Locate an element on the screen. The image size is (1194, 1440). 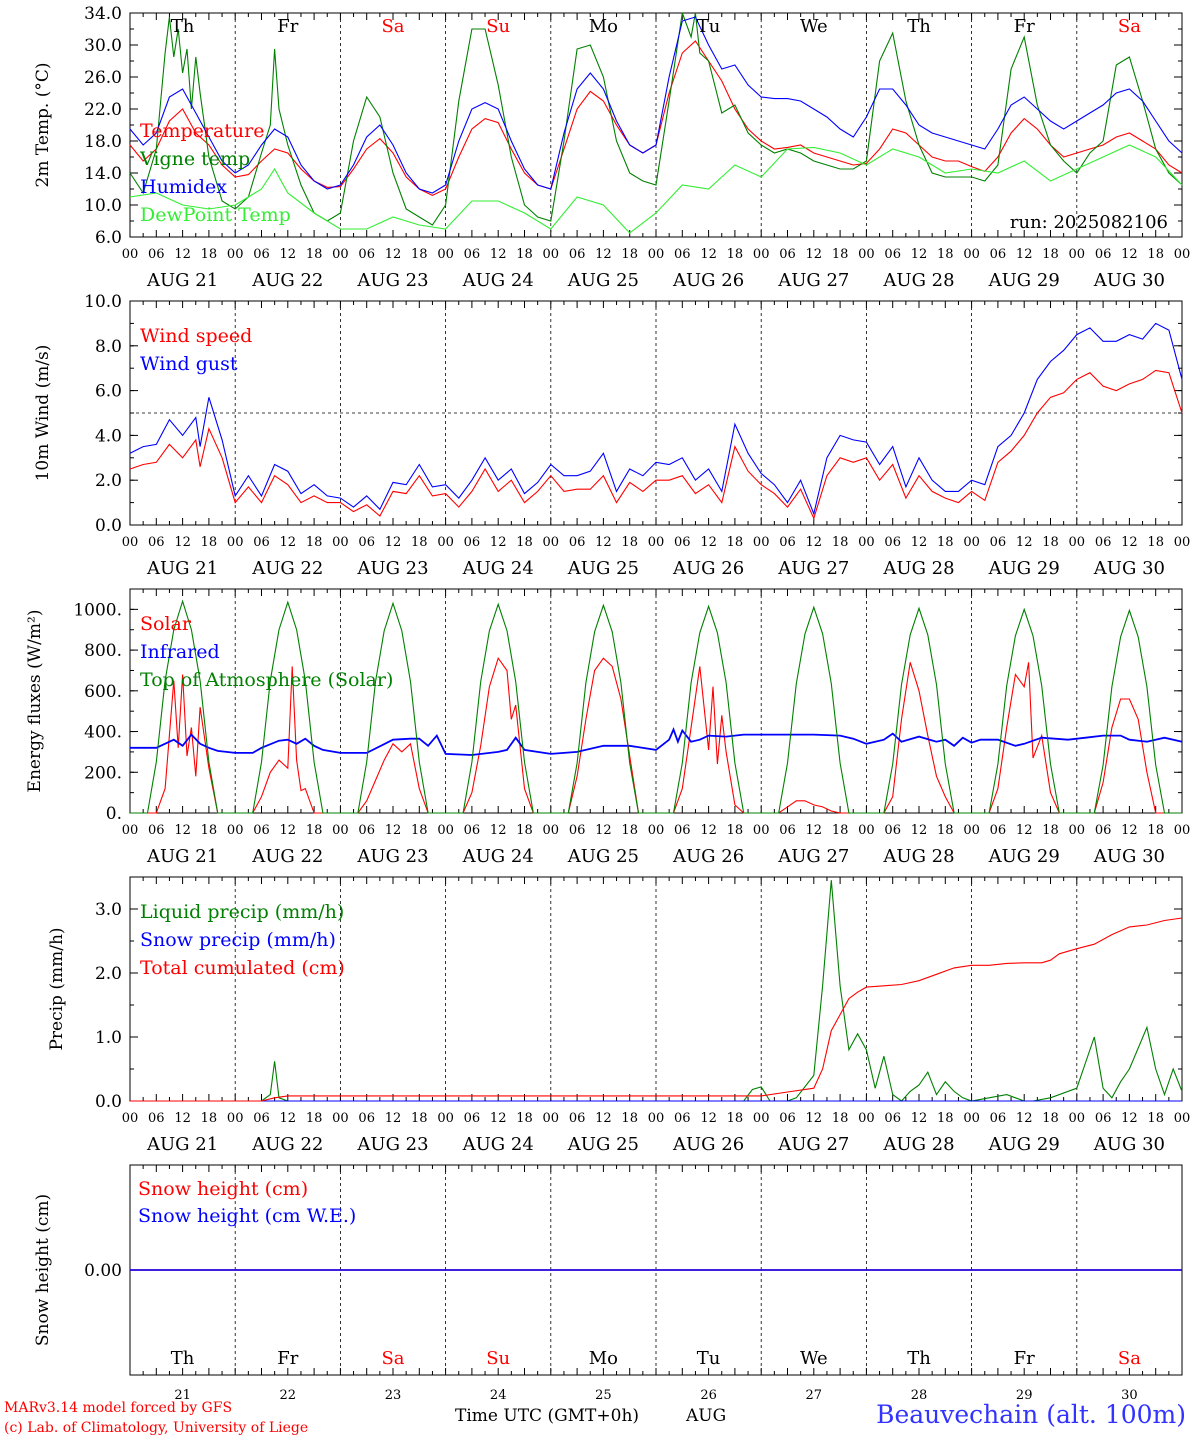
y-axis-title: 2m Temp. (°C) is located at coordinates (43, 124).